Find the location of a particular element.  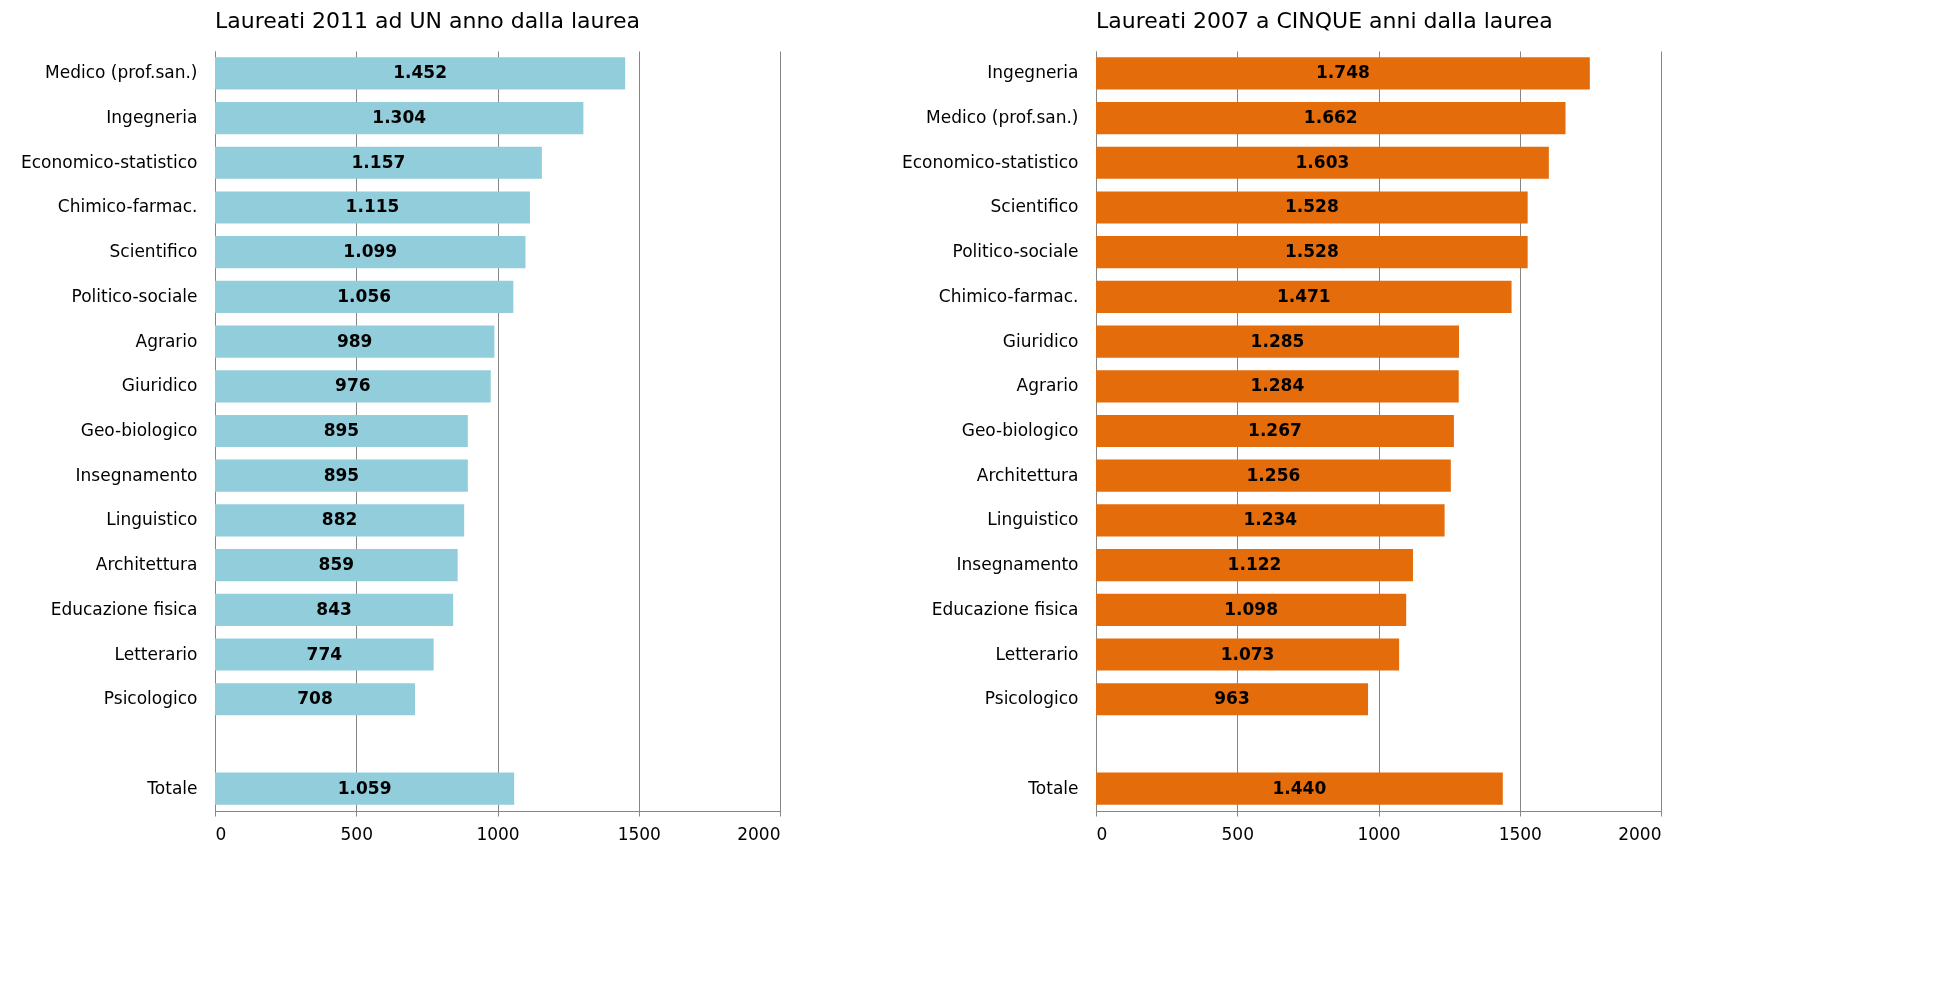

data-label: 1.098 is located at coordinates (1251, 608).